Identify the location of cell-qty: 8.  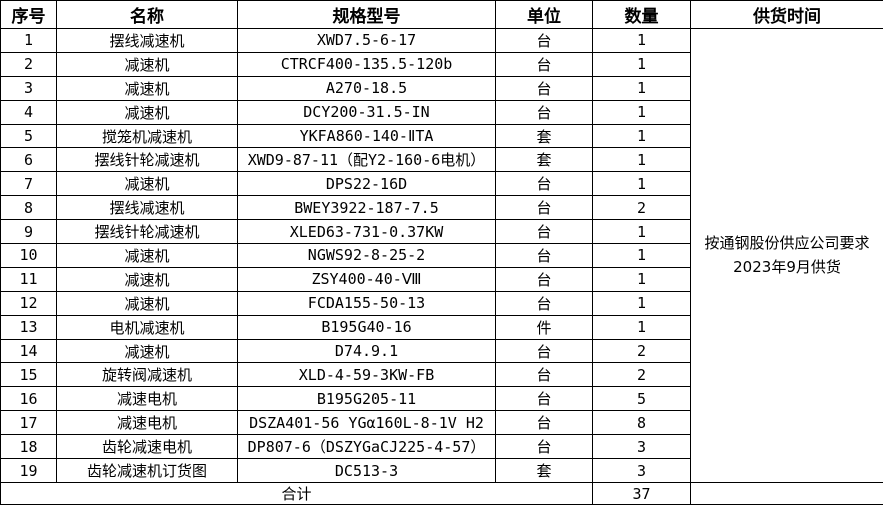
(641, 423).